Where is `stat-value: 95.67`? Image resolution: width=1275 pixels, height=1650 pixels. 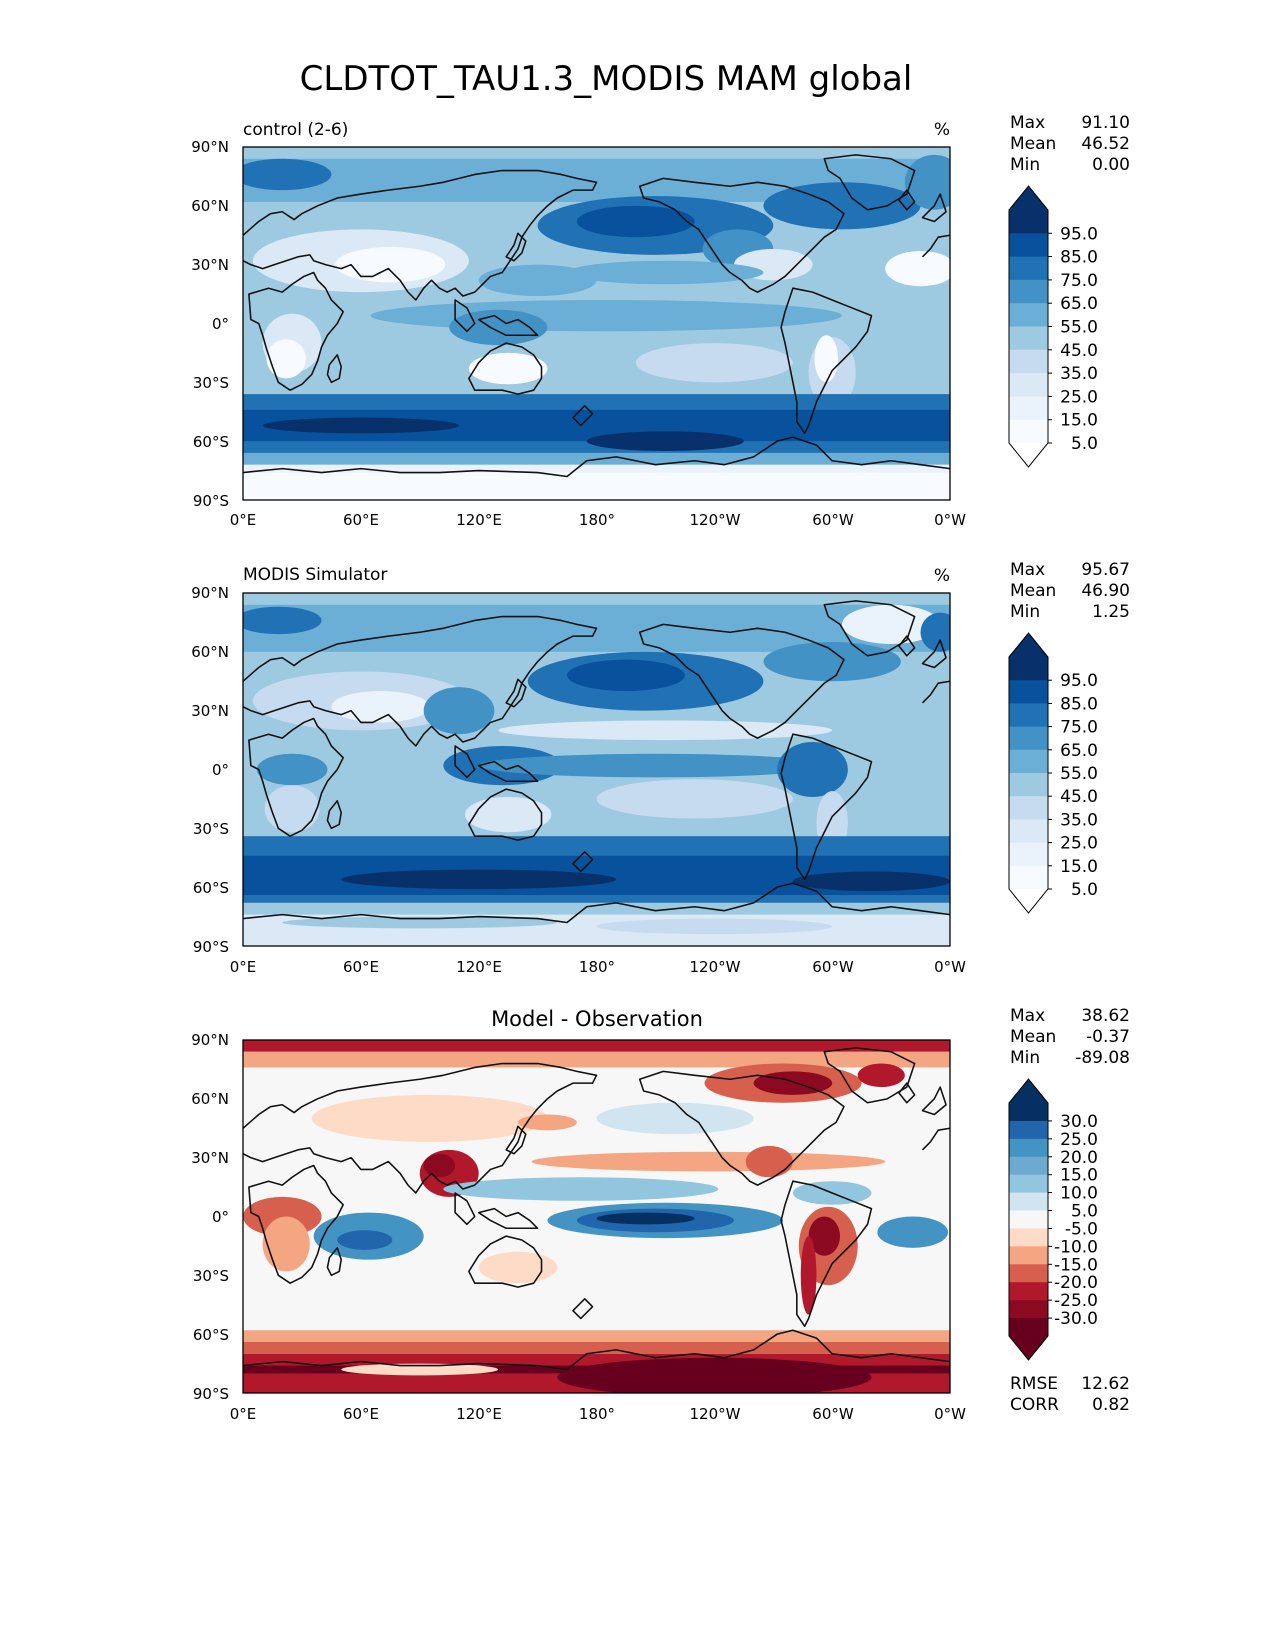
stat-value: 95.67 is located at coordinates (1105, 570).